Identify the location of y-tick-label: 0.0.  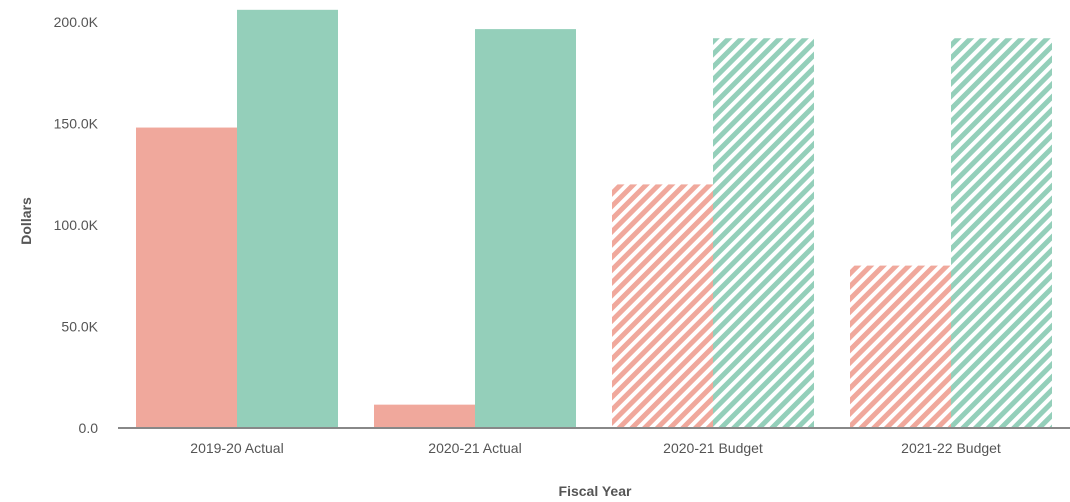
(89, 428).